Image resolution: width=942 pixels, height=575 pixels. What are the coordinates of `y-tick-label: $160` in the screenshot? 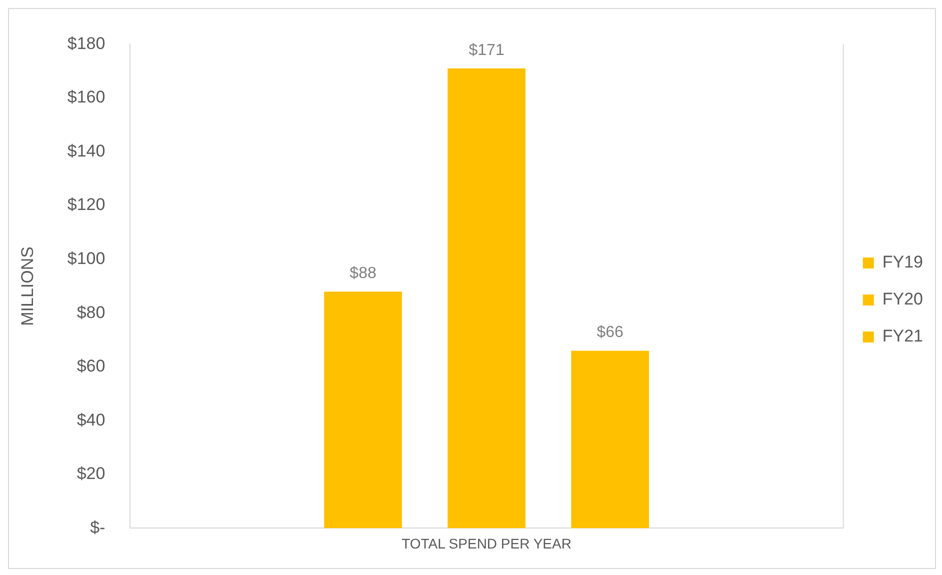 It's located at (86, 97).